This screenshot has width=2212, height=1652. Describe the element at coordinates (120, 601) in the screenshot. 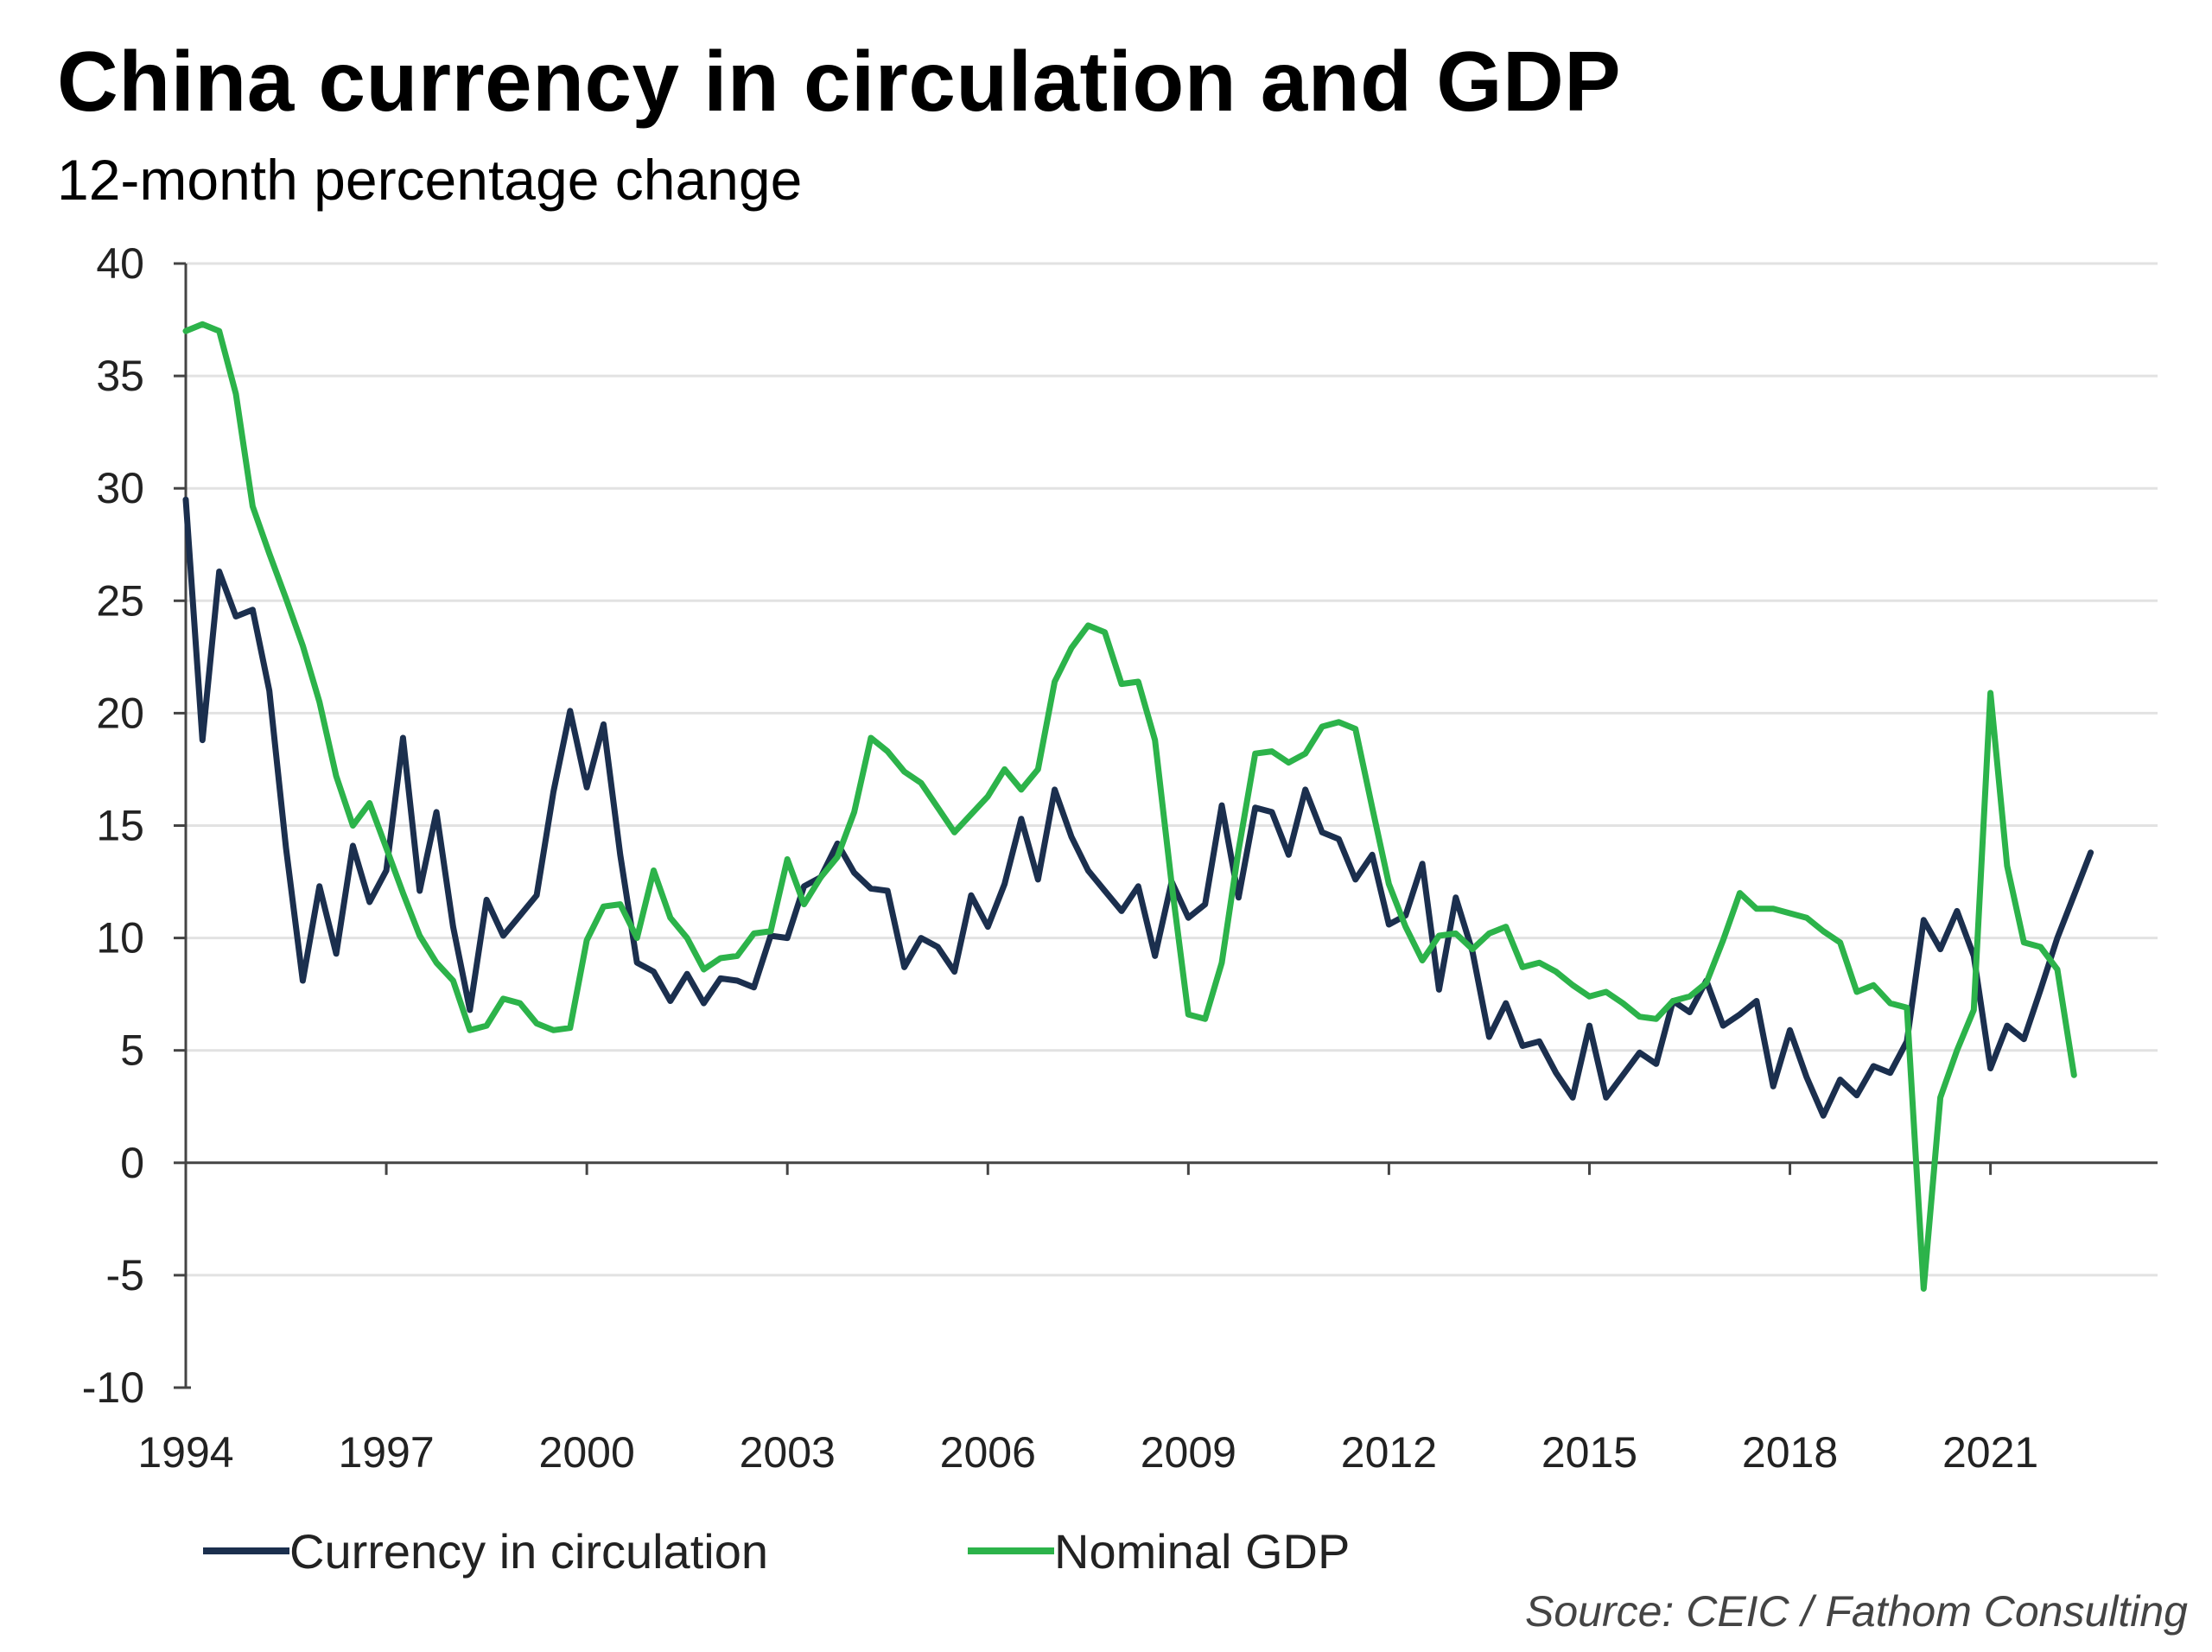

I see `y-tick-label: 25` at that location.